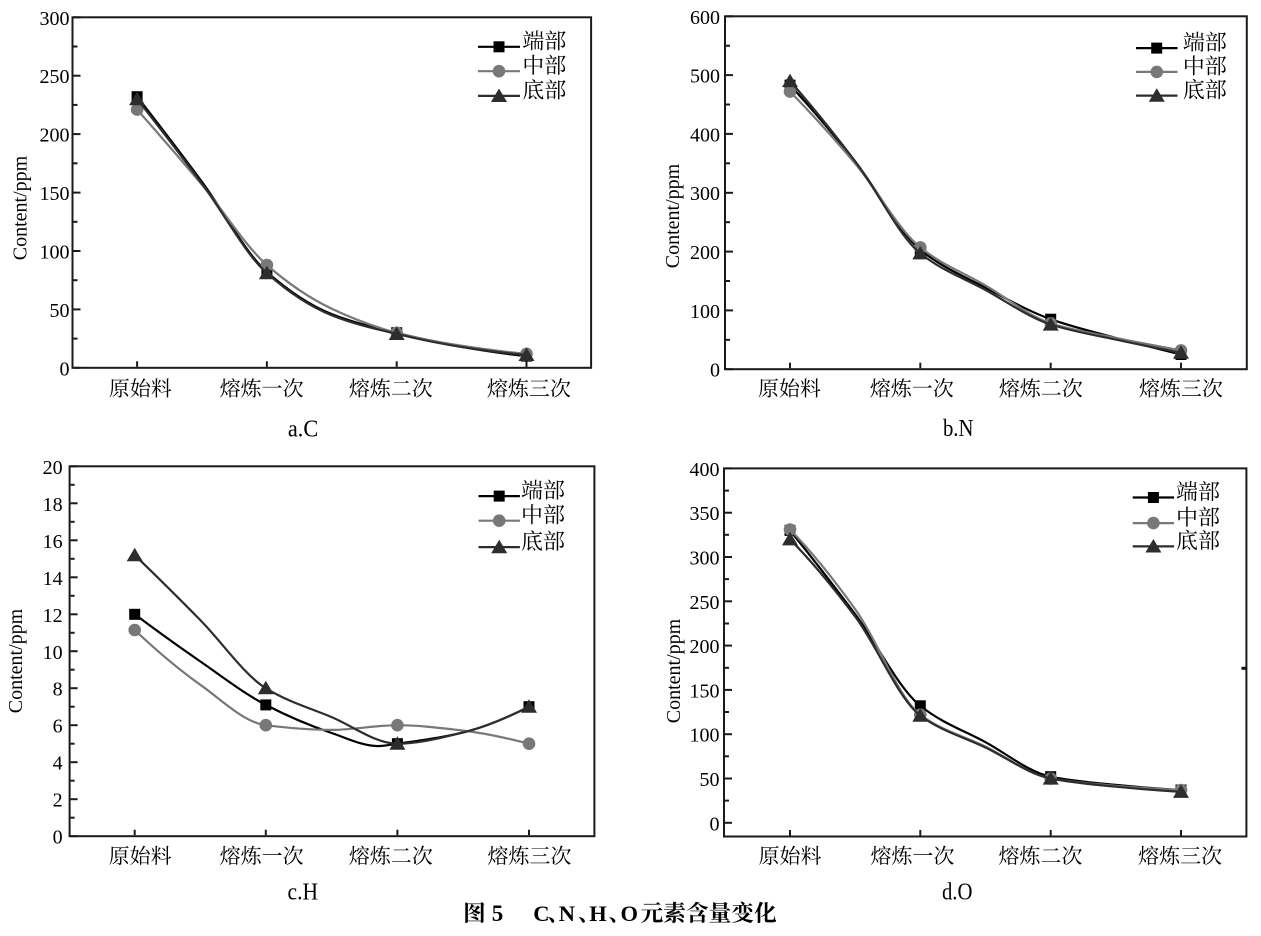 Image resolution: width=1261 pixels, height=936 pixels. Describe the element at coordinates (53, 542) in the screenshot. I see `svg-text: 16` at that location.